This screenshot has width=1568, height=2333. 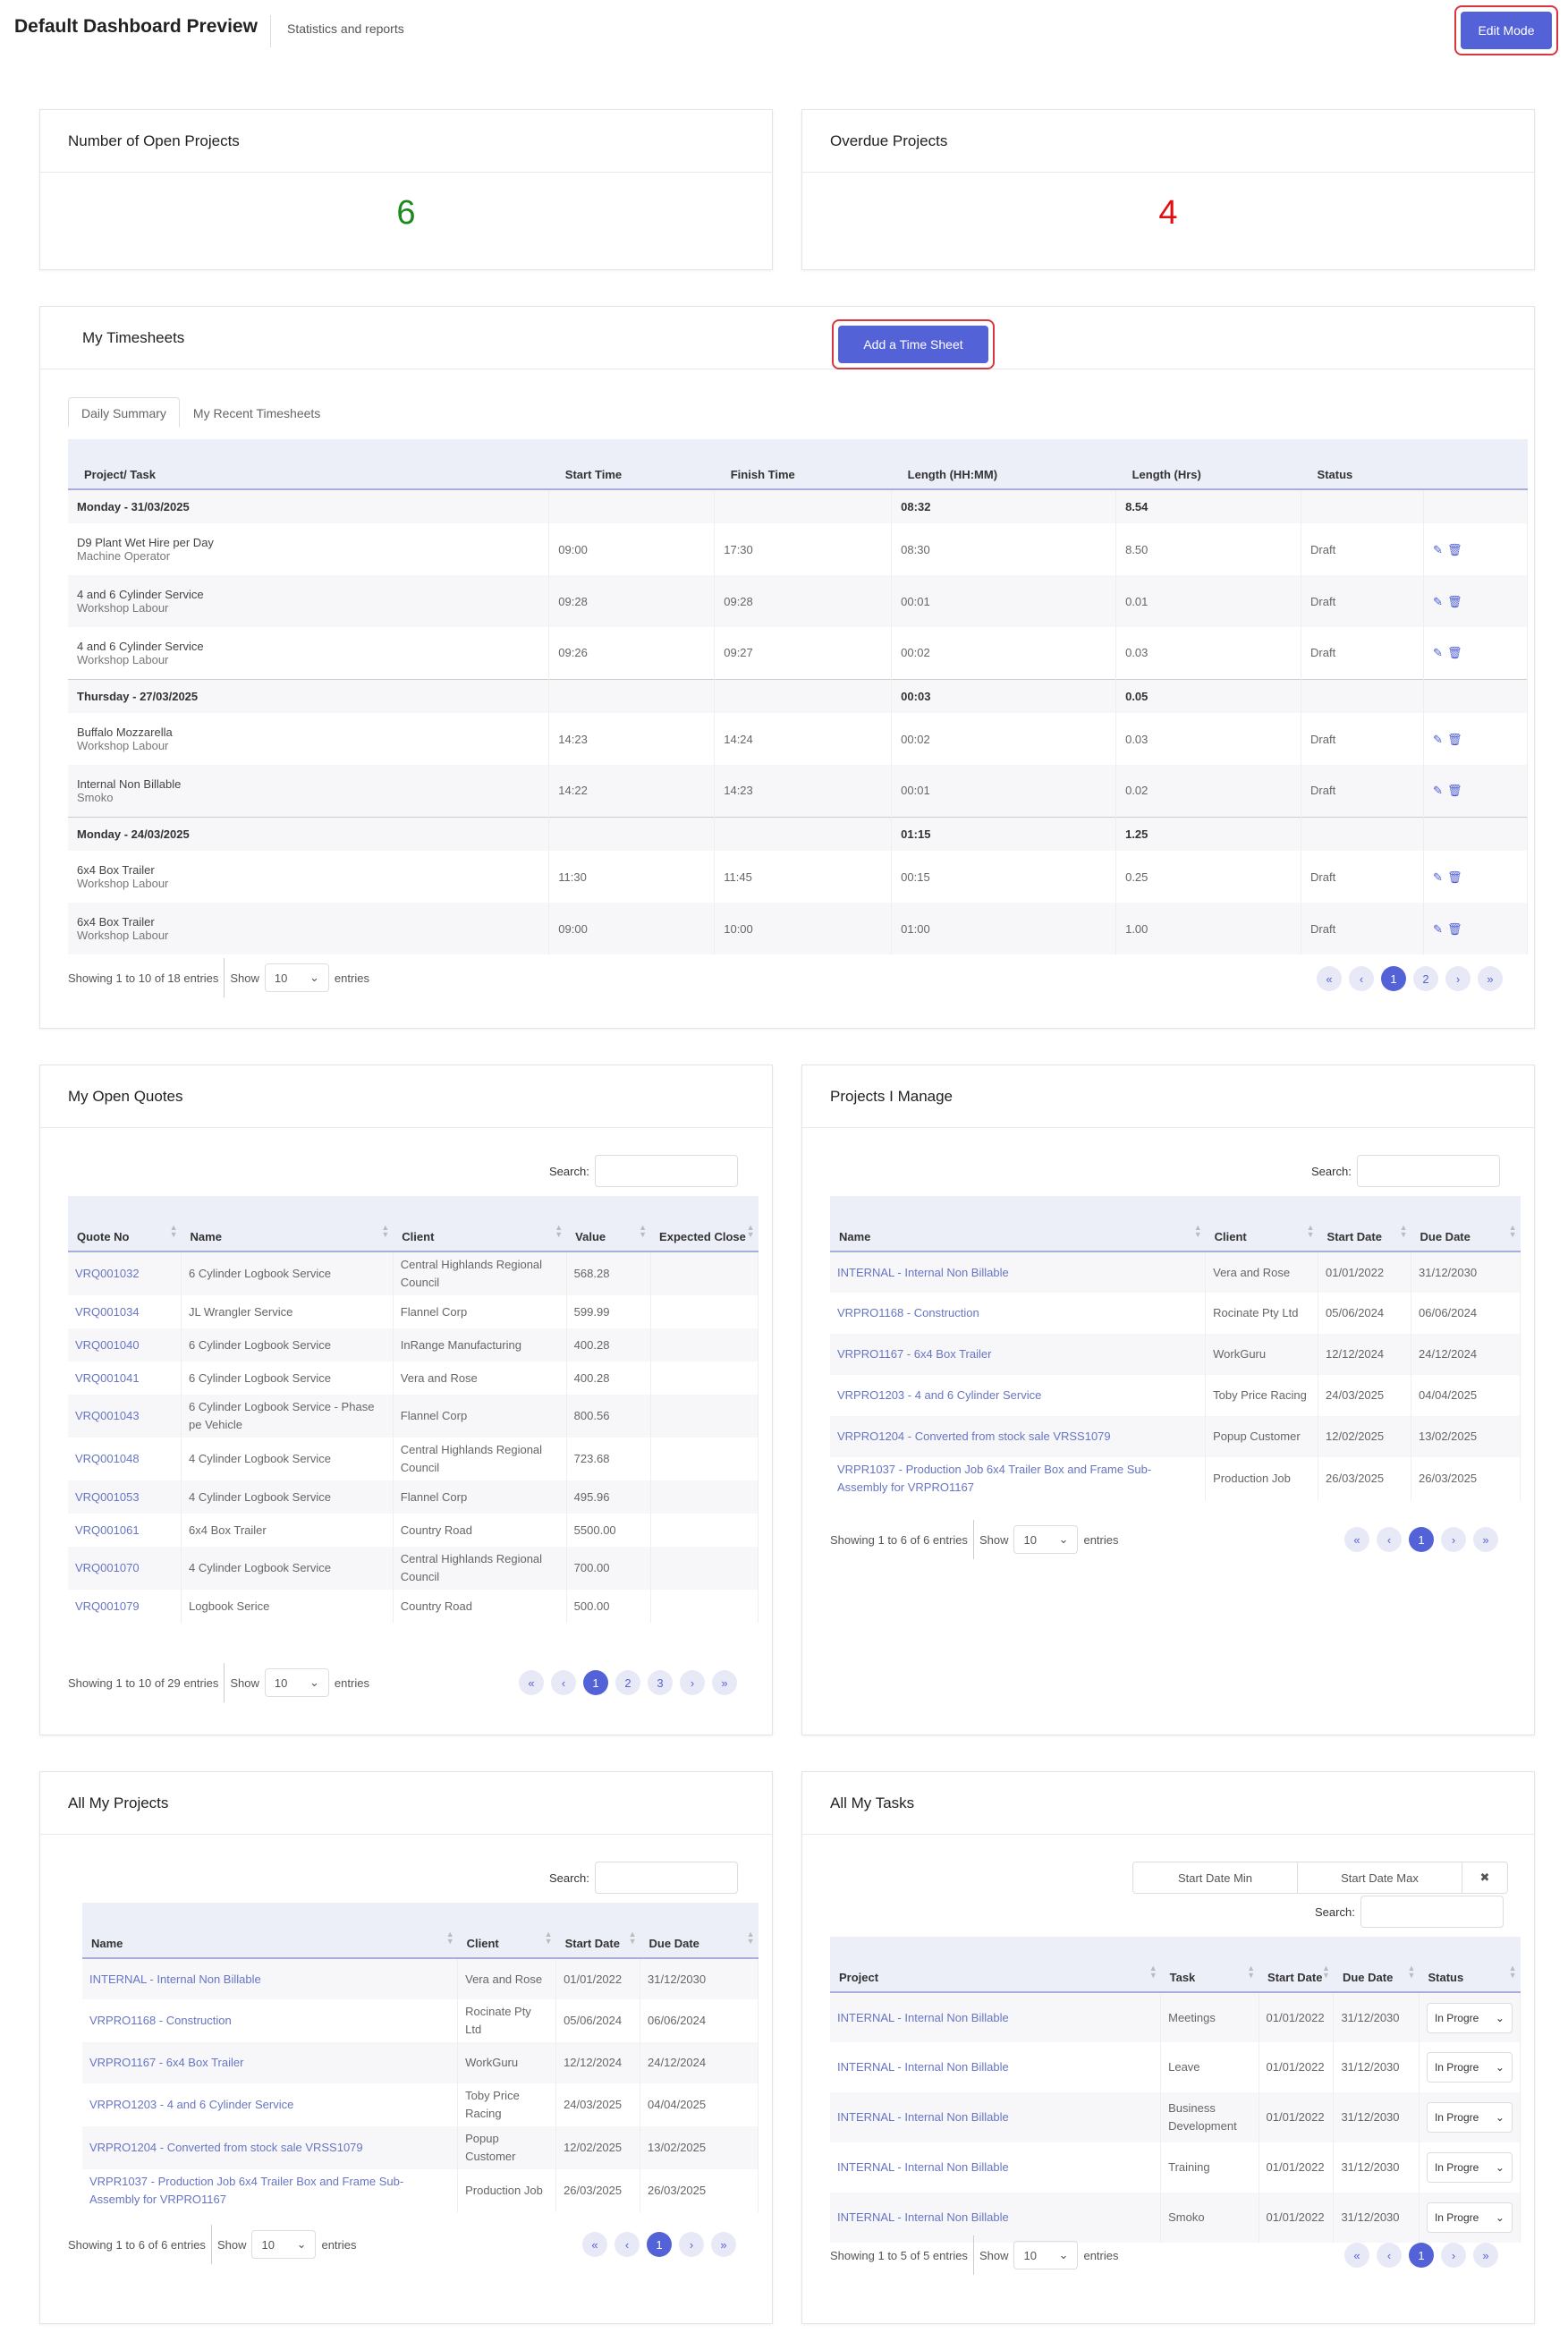 I want to click on row-link: VRPRO1168 - Construction, so click(x=908, y=1312).